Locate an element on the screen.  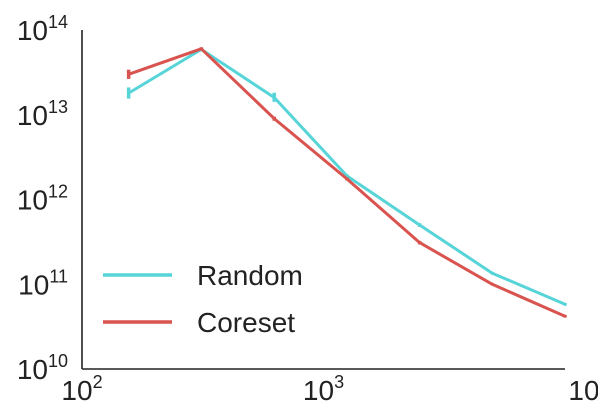
x-tick-label: 10⁴ is located at coordinates (583, 389).